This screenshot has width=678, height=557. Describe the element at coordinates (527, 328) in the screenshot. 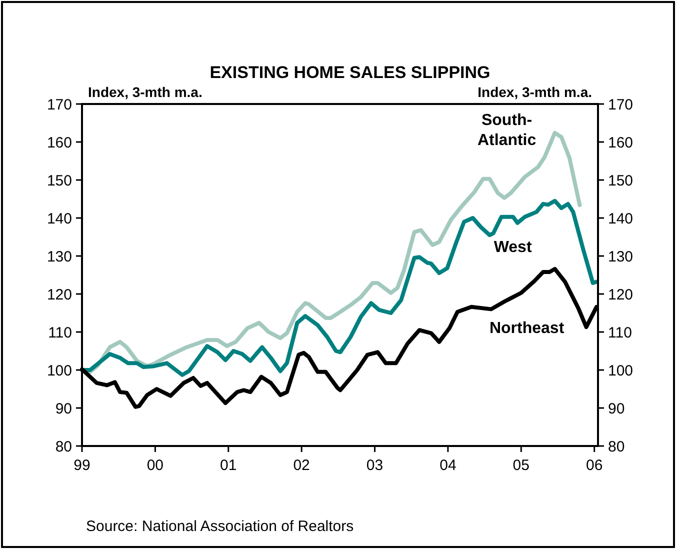

I see `series-label: Northeast` at that location.